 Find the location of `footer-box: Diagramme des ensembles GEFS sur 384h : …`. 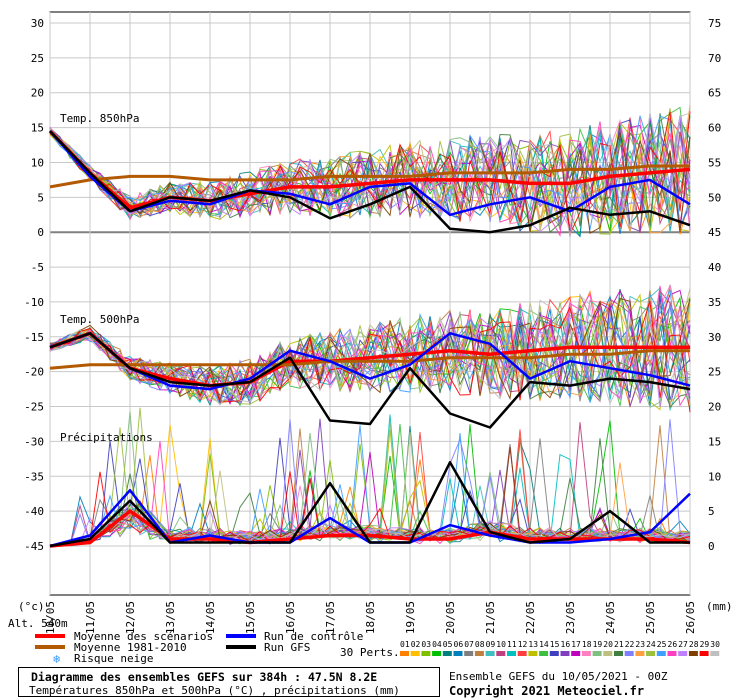

footer-box: Diagramme des ensembles GEFS sur 384h : … is located at coordinates (229, 682).